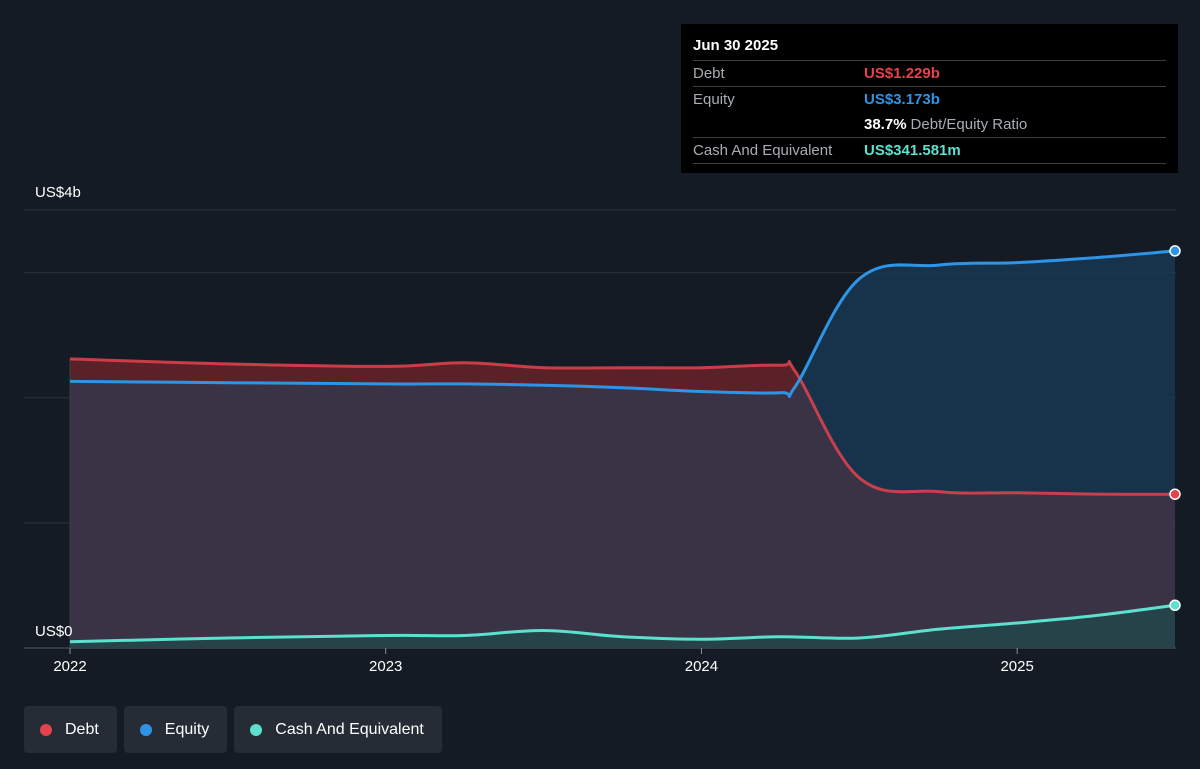 The width and height of the screenshot is (1200, 769). Describe the element at coordinates (902, 99) in the screenshot. I see `tooltip-equity-value: US$3.173b` at that location.